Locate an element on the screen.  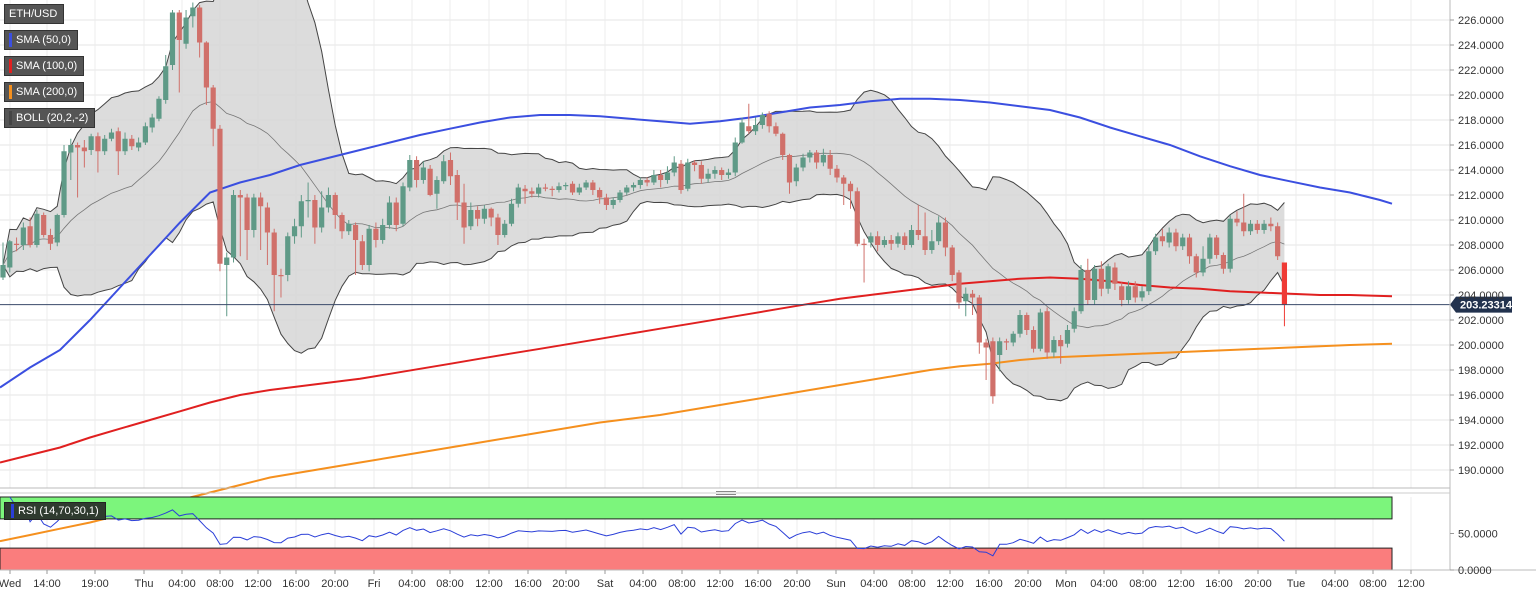
x-tick-label: 20:00 is located at coordinates (1258, 584).